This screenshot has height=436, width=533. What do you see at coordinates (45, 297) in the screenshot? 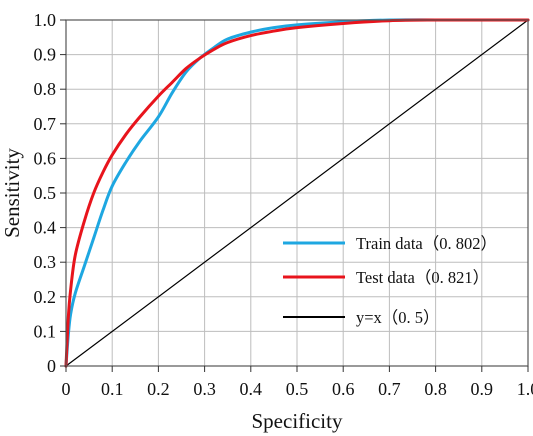
I see `y-tick-label: 0.2` at bounding box center [45, 297].